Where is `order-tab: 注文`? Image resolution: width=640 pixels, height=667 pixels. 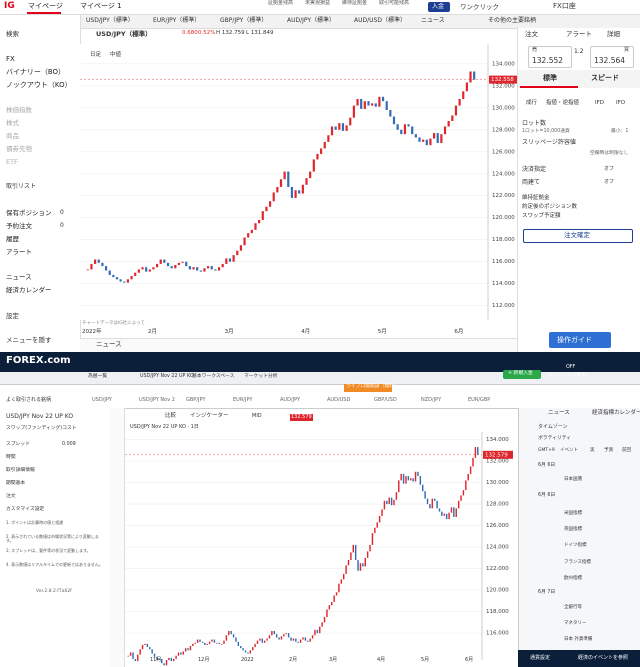
order-tab: 注文 is located at coordinates (531, 34).